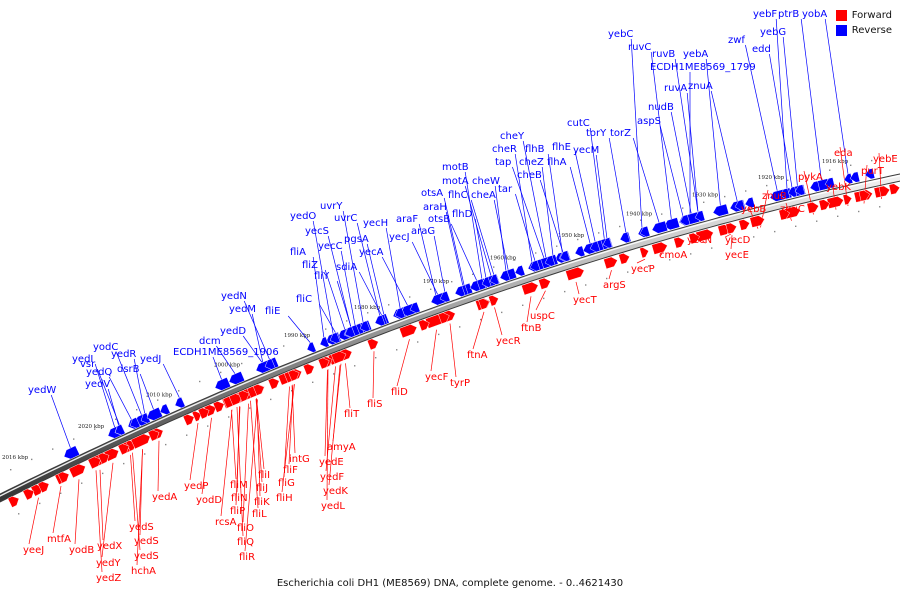  Describe the element at coordinates (330, 246) in the screenshot. I see `gene-label-yecc: yecC` at that location.